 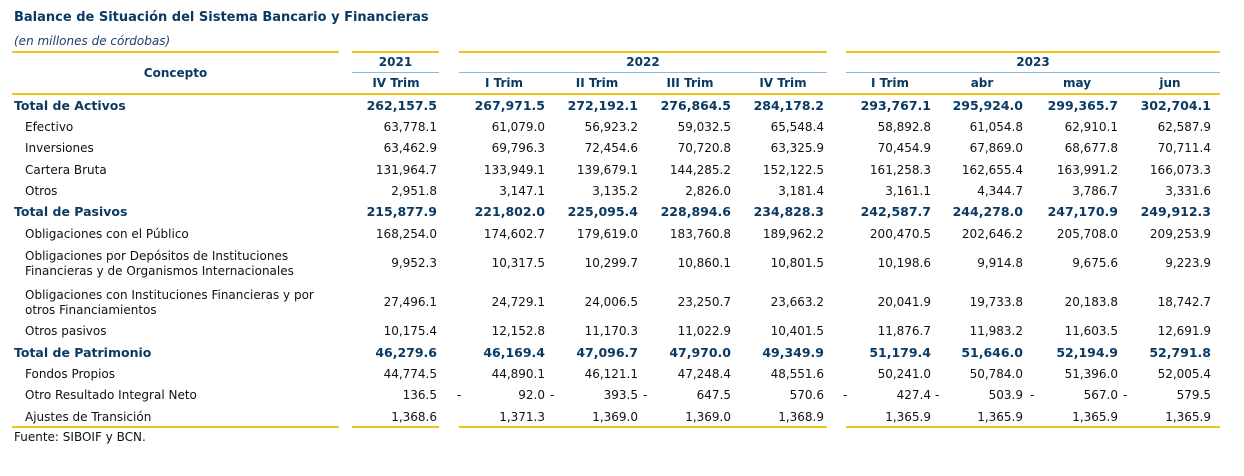 What do you see at coordinates (700, 352) in the screenshot?
I see `table-cell: 47,970.0` at bounding box center [700, 352].